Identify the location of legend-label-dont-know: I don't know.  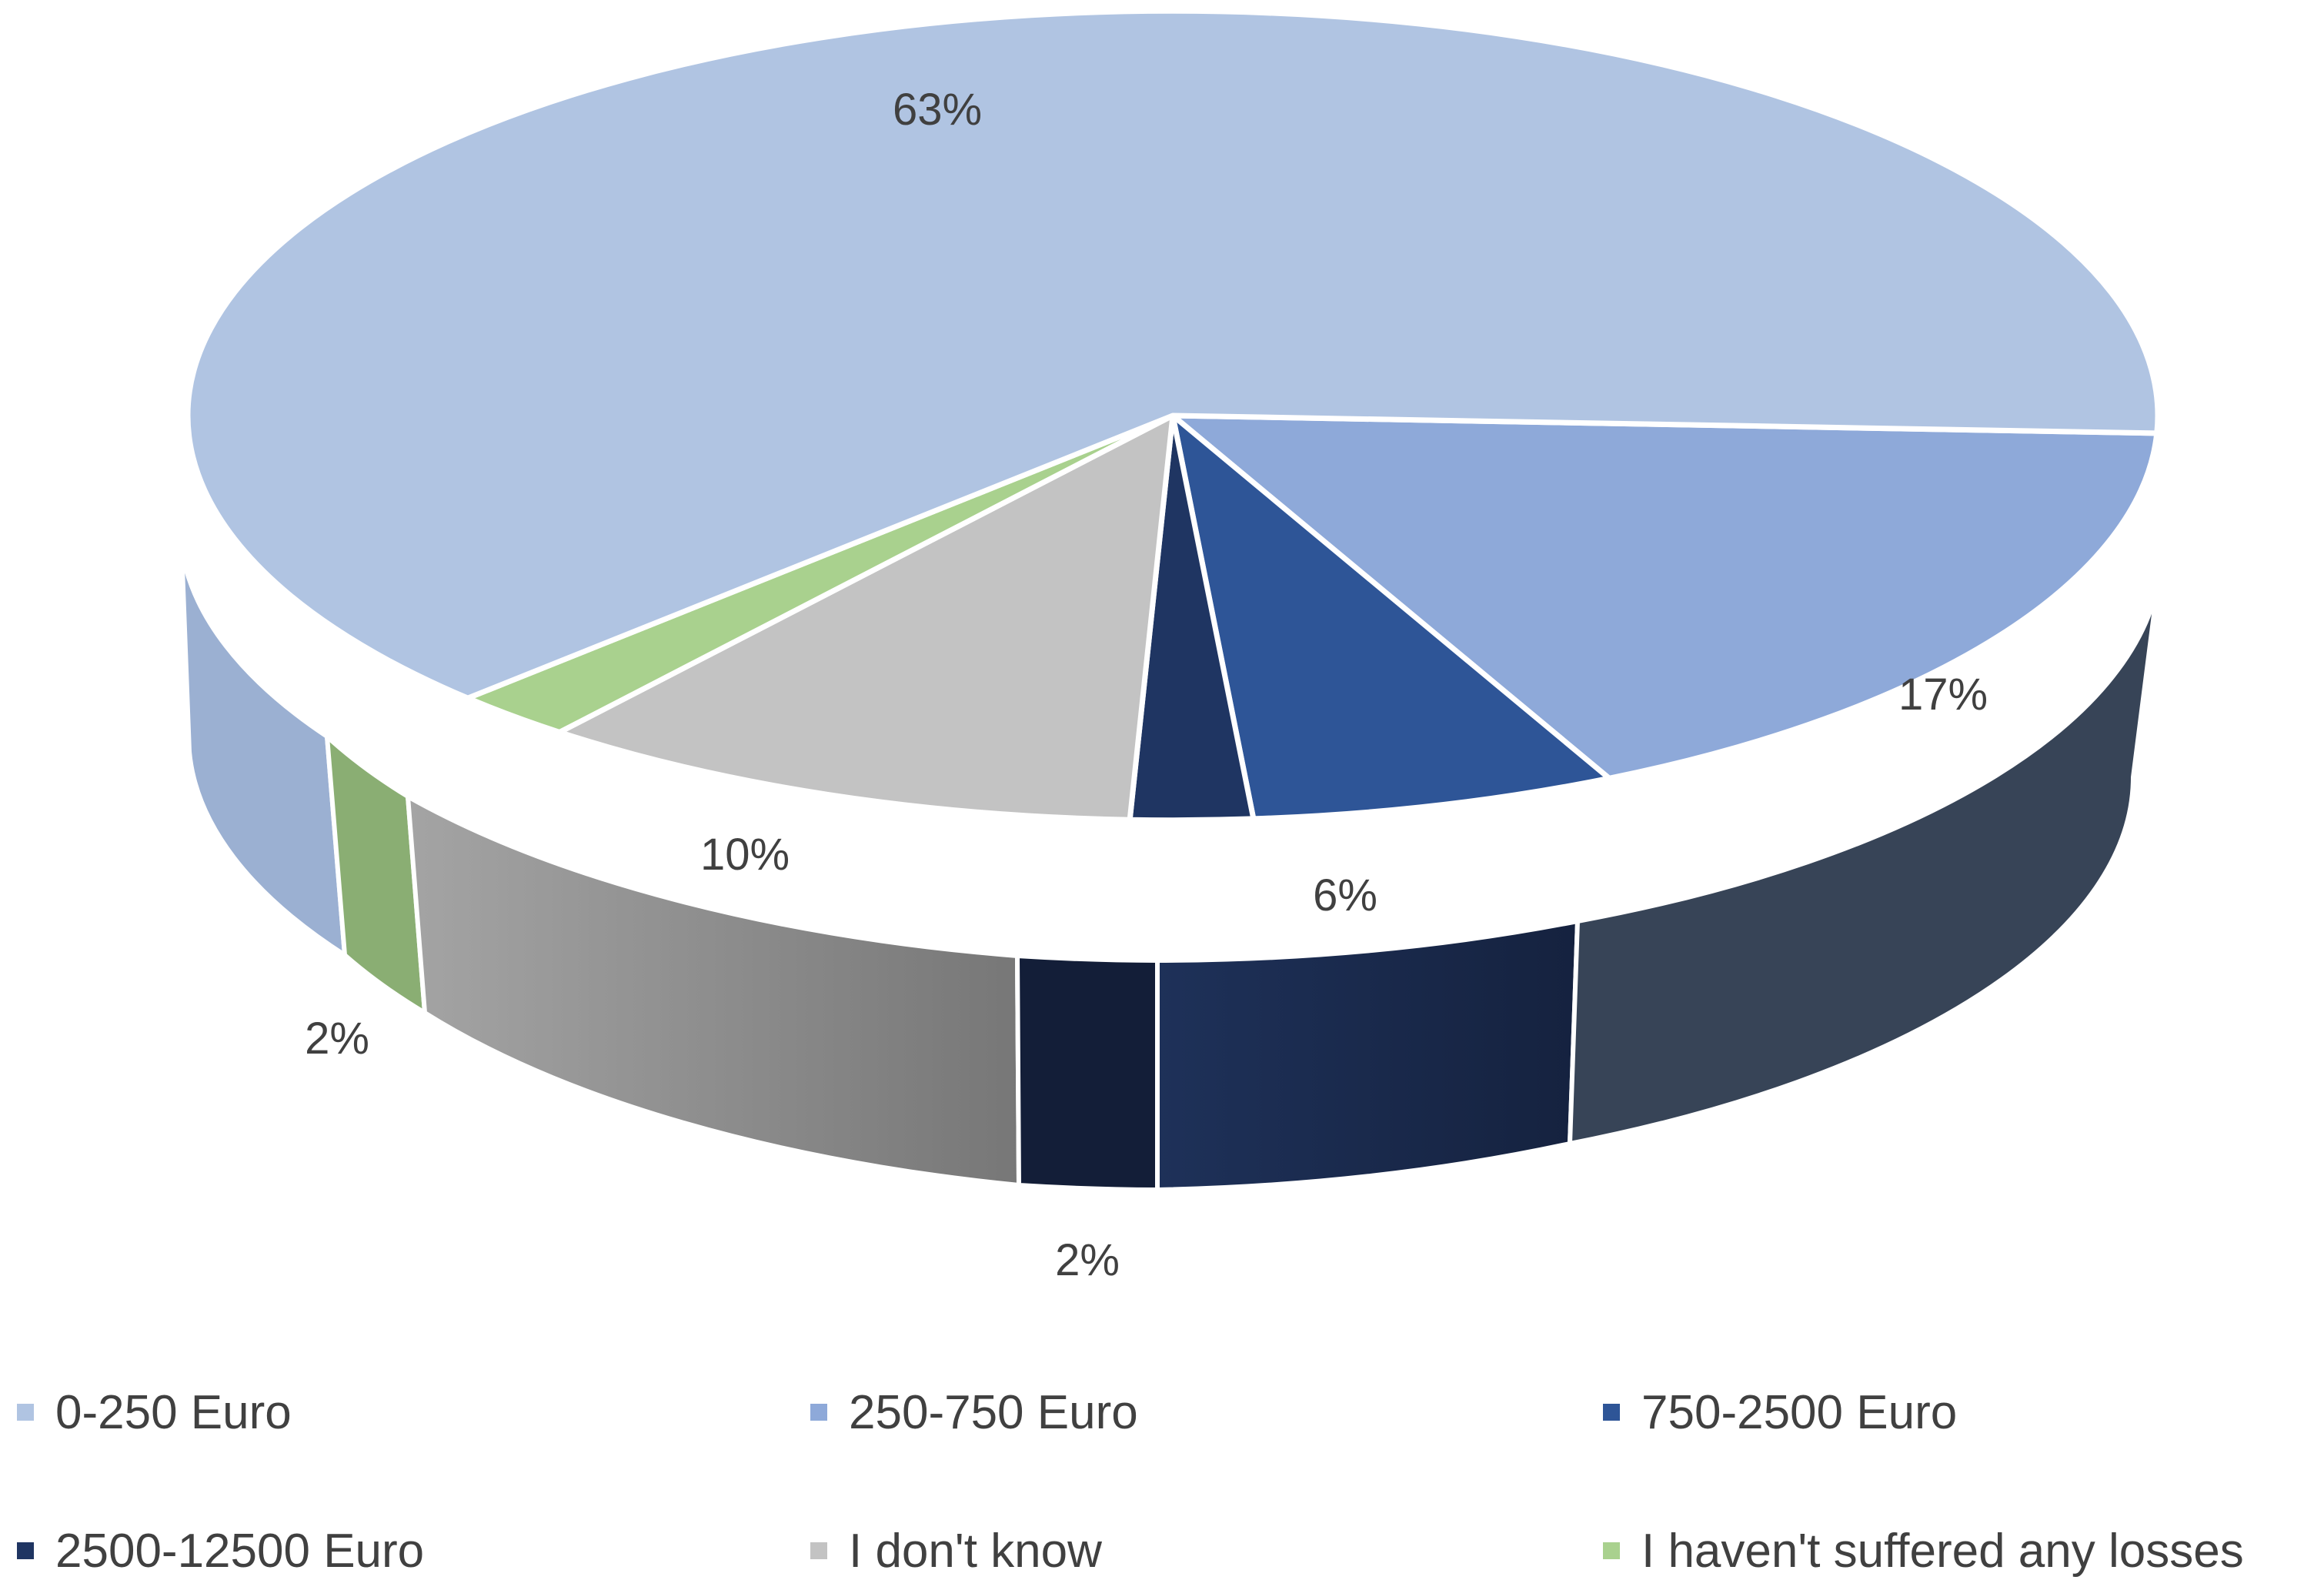
(976, 1551).